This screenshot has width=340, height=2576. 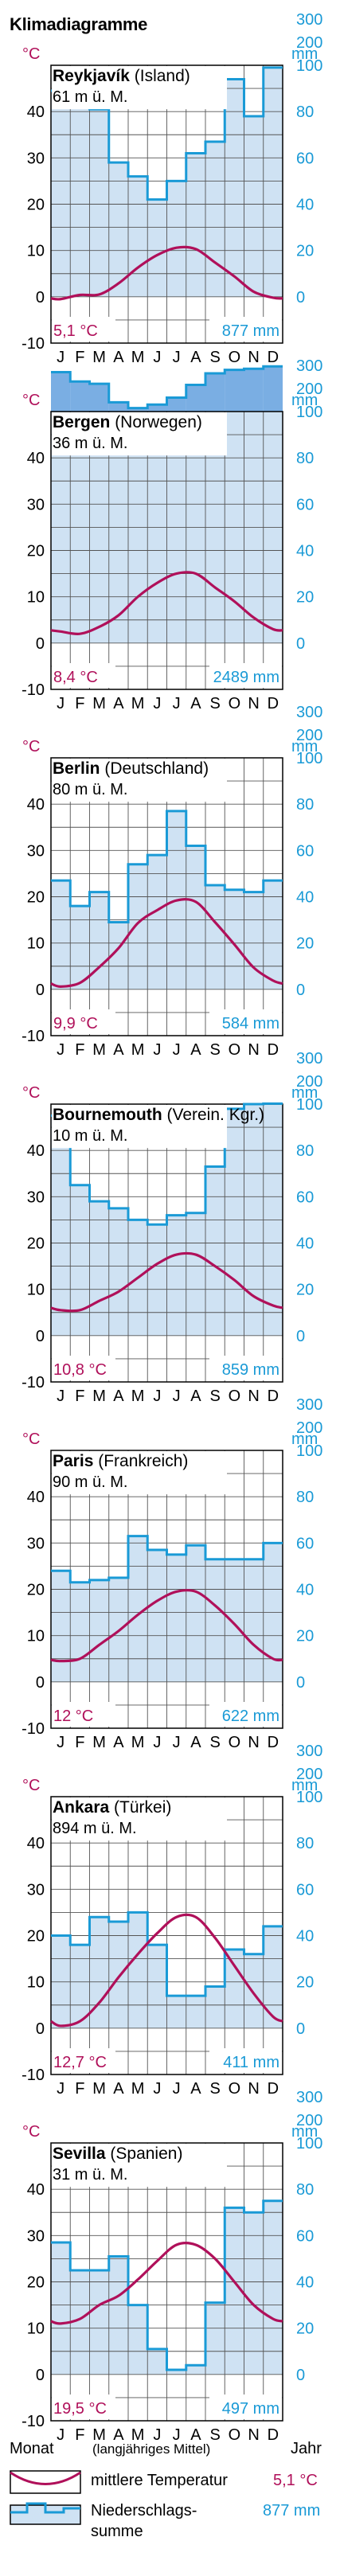 I want to click on legend-temperature-label: mittlere Temperatur, so click(x=159, y=2480).